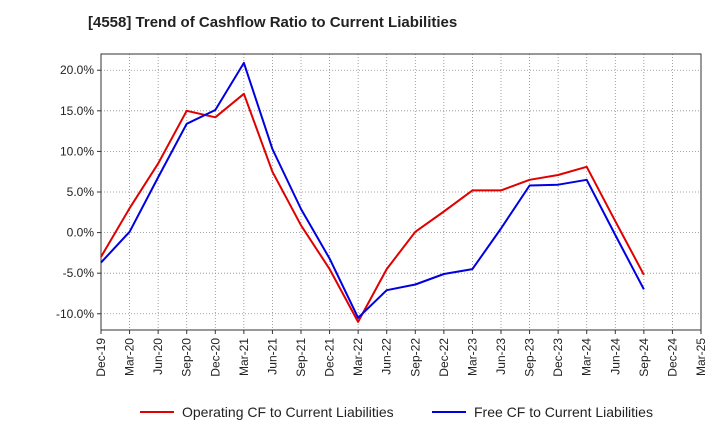 The height and width of the screenshot is (440, 720). Describe the element at coordinates (101, 357) in the screenshot. I see `x-tick-label: Dec-19` at that location.